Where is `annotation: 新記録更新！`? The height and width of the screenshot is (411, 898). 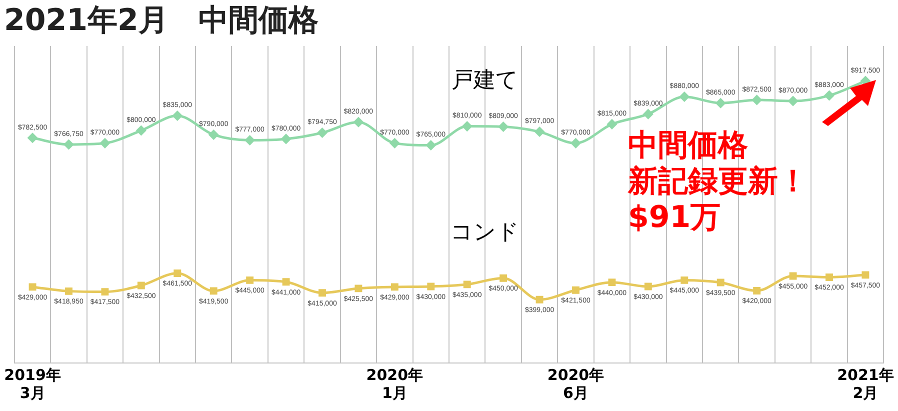 annotation: 新記録更新！ is located at coordinates (718, 182).